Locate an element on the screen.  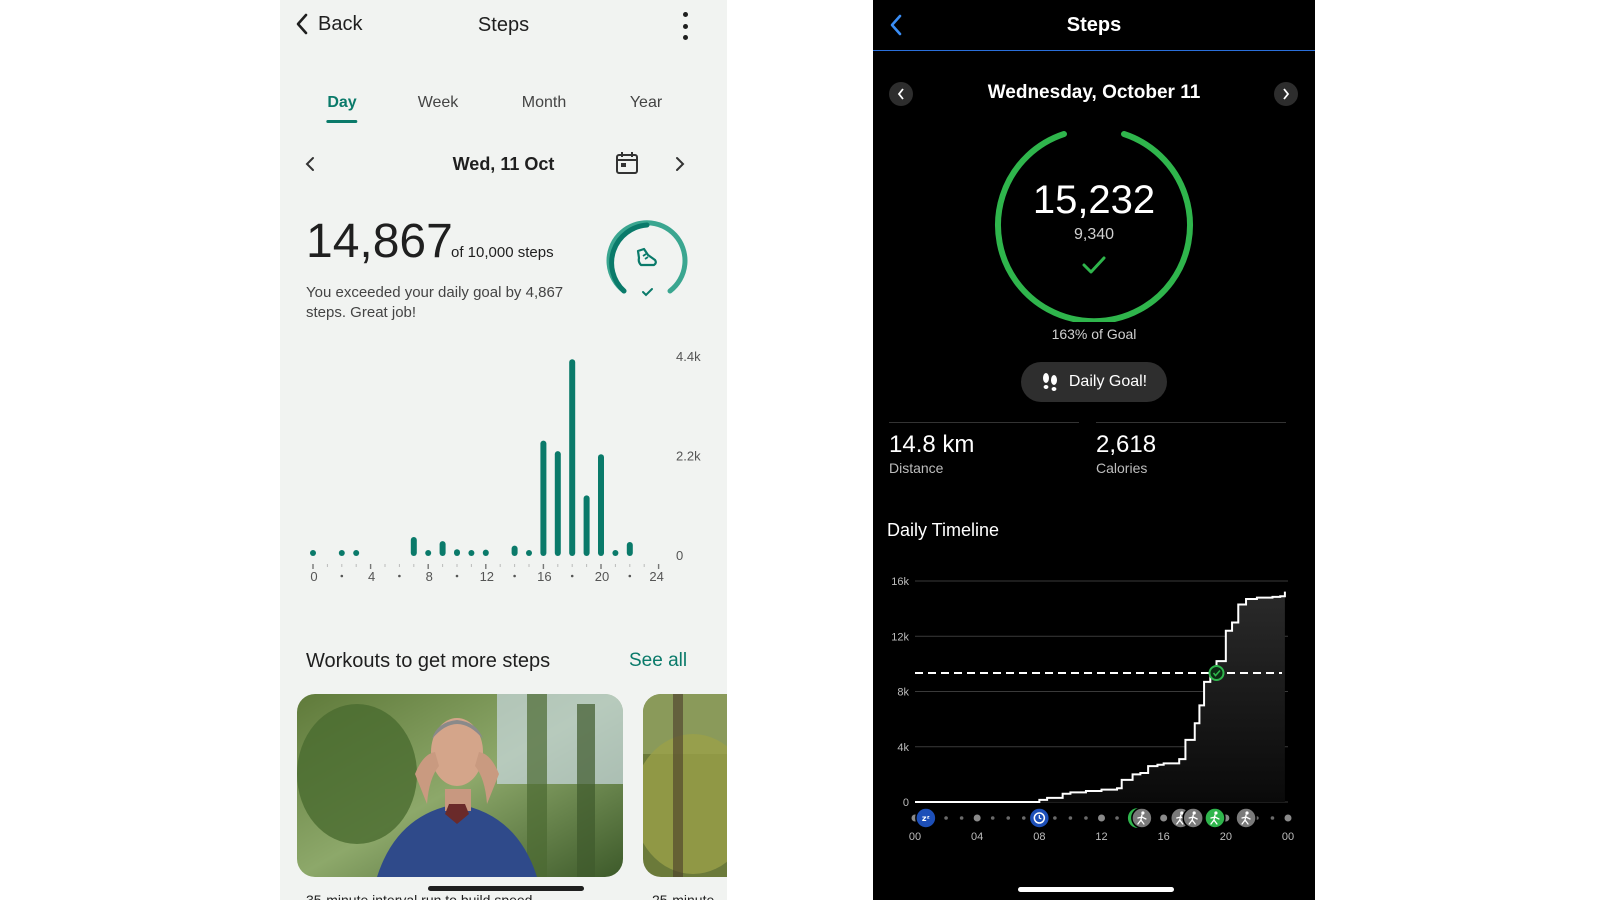
step-goal-text: of 10,000 steps is located at coordinates (502, 252).